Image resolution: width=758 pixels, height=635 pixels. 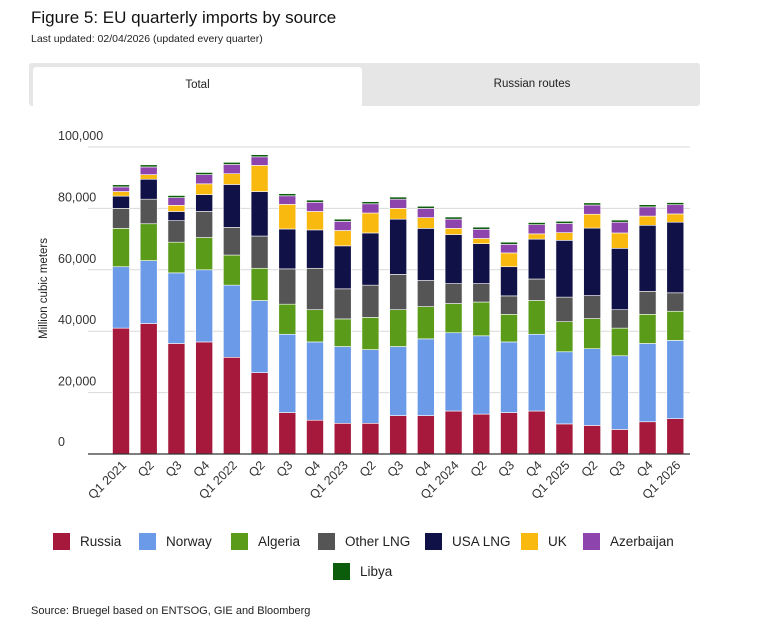 What do you see at coordinates (77, 197) in the screenshot?
I see `y-tick-label: 80,000` at bounding box center [77, 197].